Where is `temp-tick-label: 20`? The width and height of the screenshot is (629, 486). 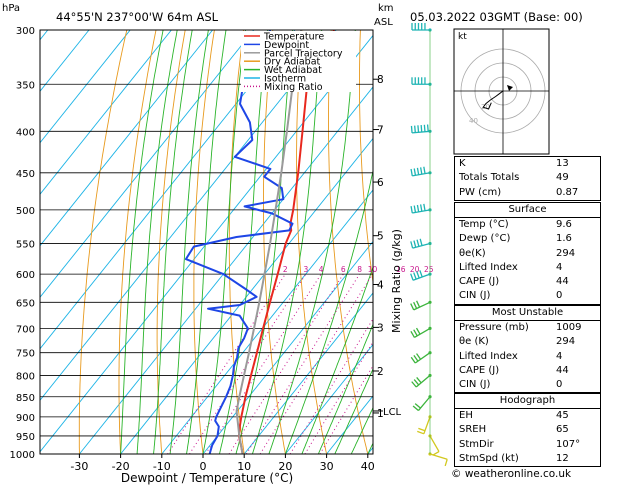 temp-tick-label: 20 is located at coordinates (285, 466).